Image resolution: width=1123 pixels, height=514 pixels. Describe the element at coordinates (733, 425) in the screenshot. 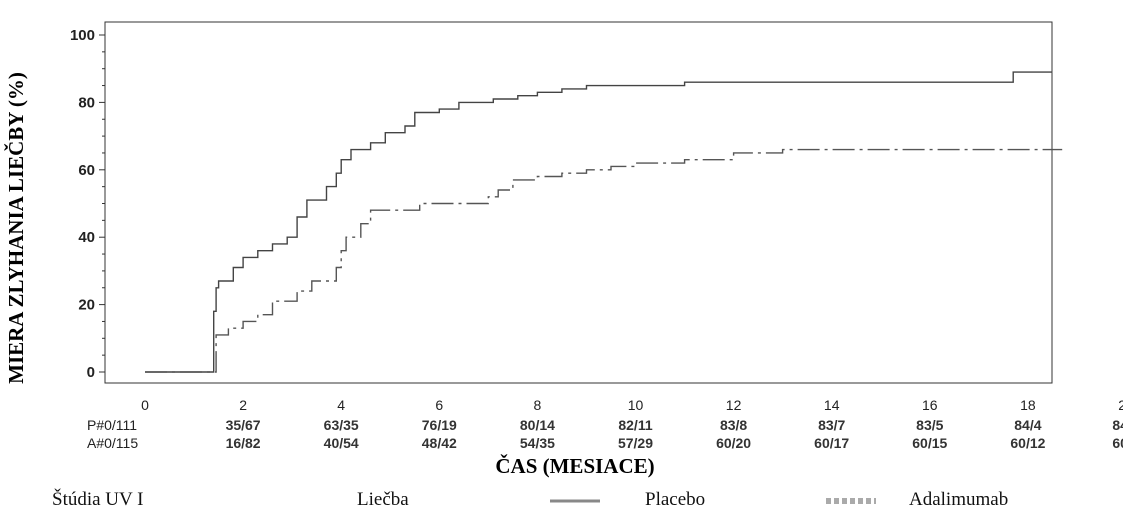

I see `risk-cell: 83/8` at that location.